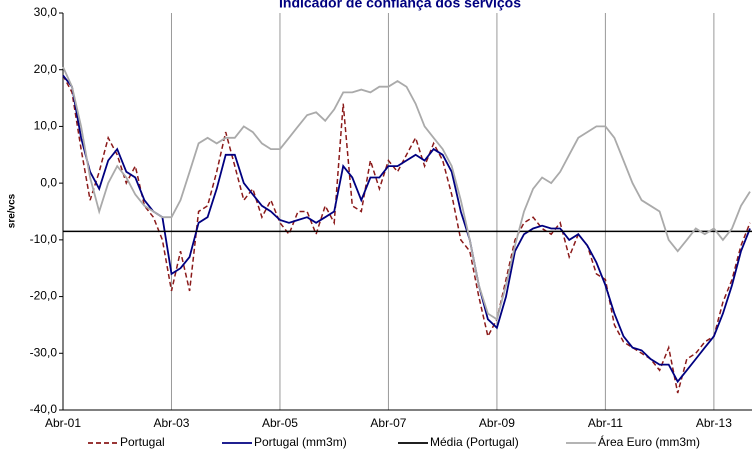 The image size is (754, 458). What do you see at coordinates (46, 69) in the screenshot?
I see `y-tick-label: 20,0` at bounding box center [46, 69].